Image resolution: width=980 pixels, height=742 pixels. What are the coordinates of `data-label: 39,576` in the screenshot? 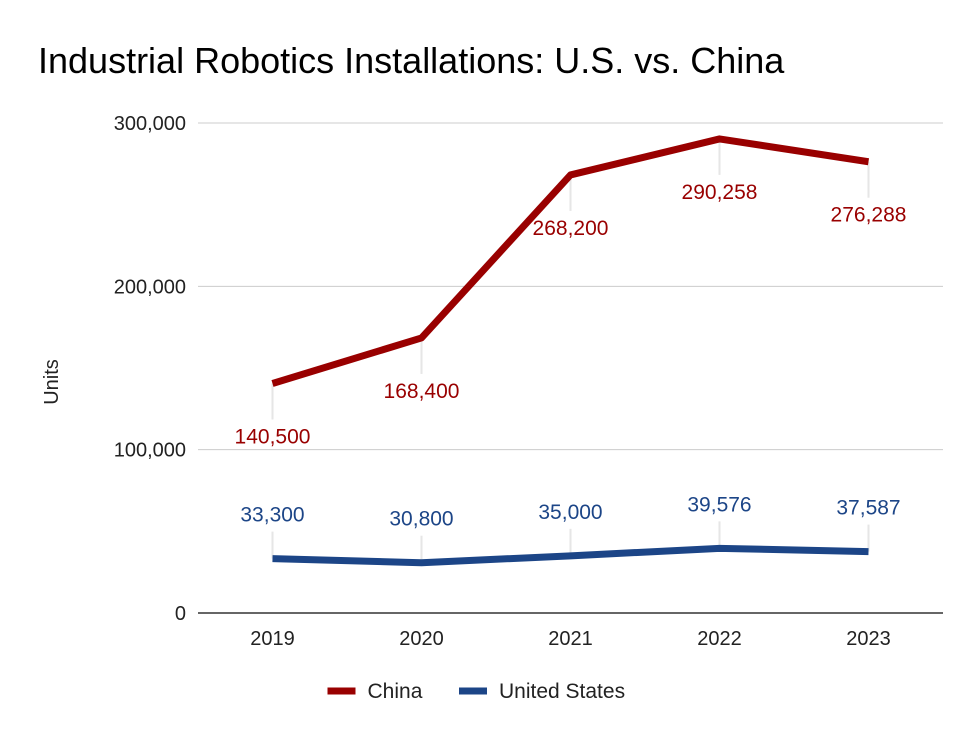 It's located at (719, 504).